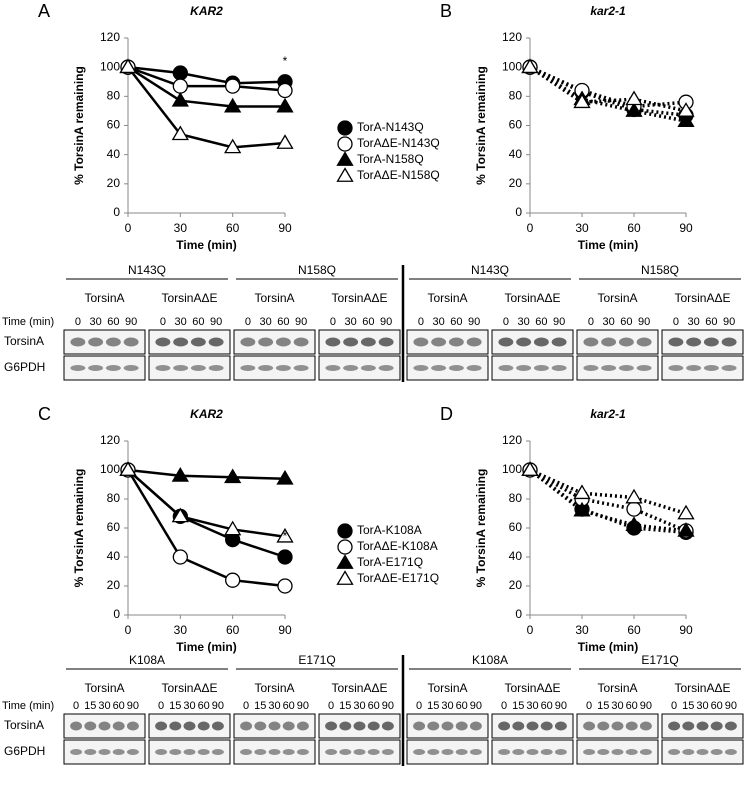 The image size is (745, 785). Describe the element at coordinates (147, 660) in the screenshot. I see `group-label: K108A` at that location.